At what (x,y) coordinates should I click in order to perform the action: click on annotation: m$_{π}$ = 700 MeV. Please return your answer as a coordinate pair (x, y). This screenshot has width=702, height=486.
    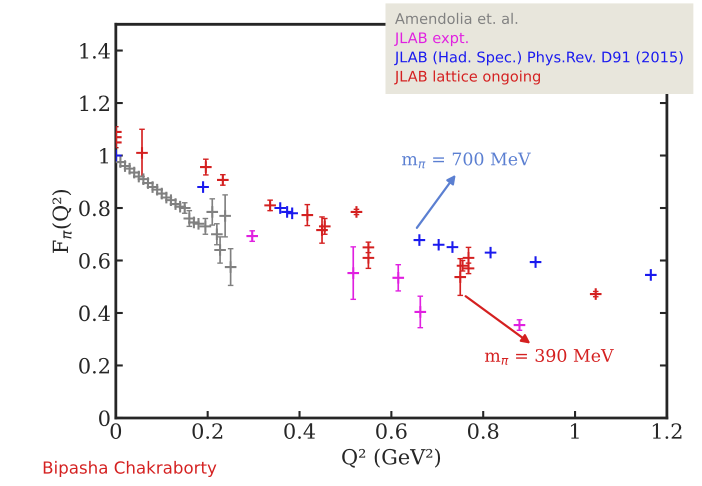
    Looking at the image, I should click on (466, 160).